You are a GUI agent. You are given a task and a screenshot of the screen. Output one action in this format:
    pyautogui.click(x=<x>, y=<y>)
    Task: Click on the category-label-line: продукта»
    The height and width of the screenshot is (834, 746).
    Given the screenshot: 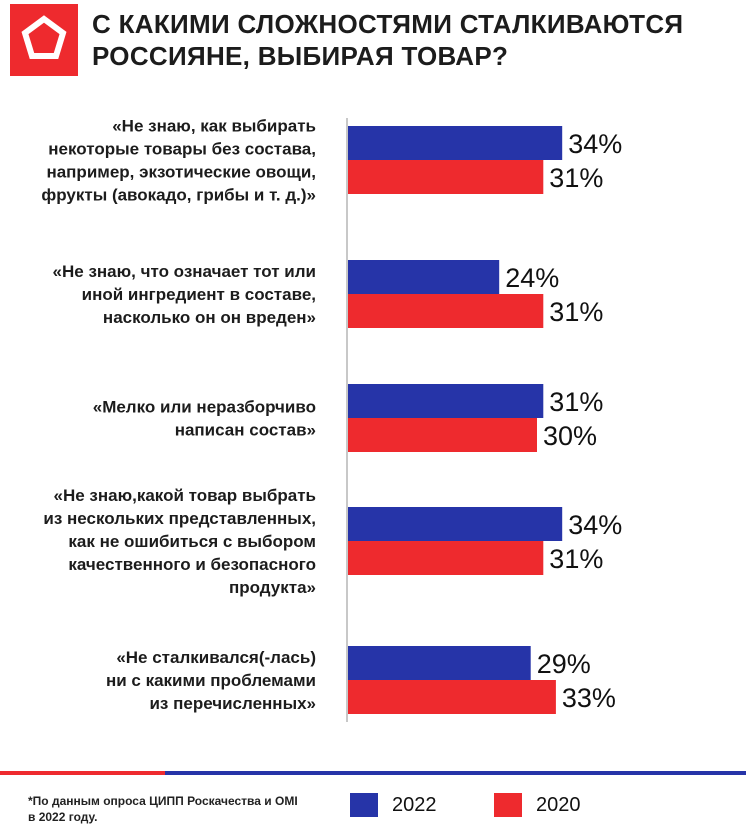 What is the action you would take?
    pyautogui.click(x=272, y=587)
    